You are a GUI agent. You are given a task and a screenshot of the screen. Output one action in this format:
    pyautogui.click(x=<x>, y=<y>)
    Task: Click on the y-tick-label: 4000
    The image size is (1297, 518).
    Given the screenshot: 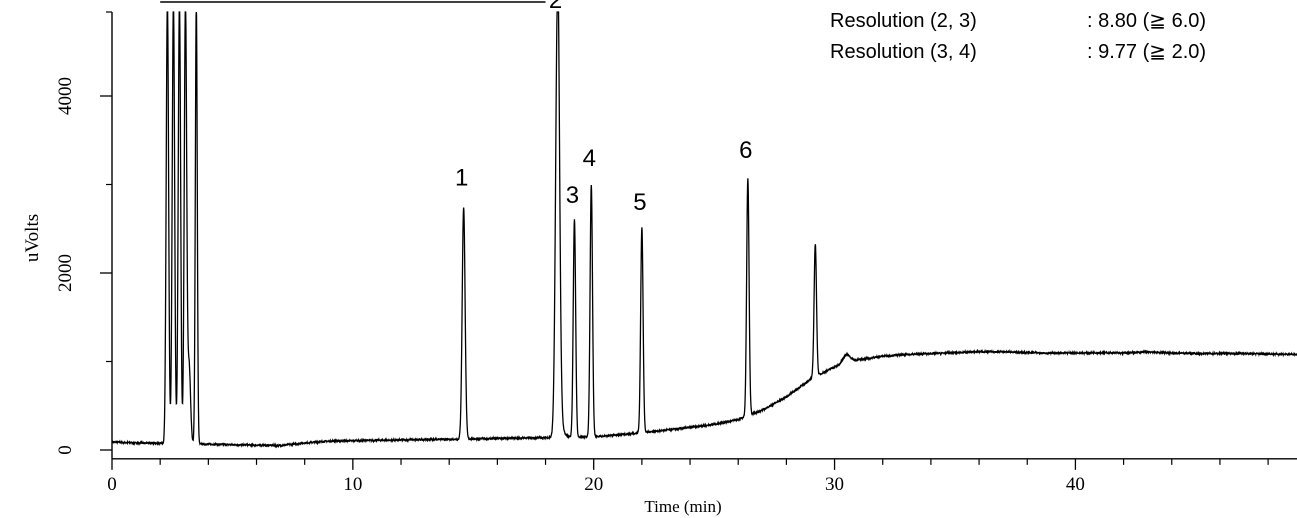 What is the action you would take?
    pyautogui.click(x=65, y=96)
    